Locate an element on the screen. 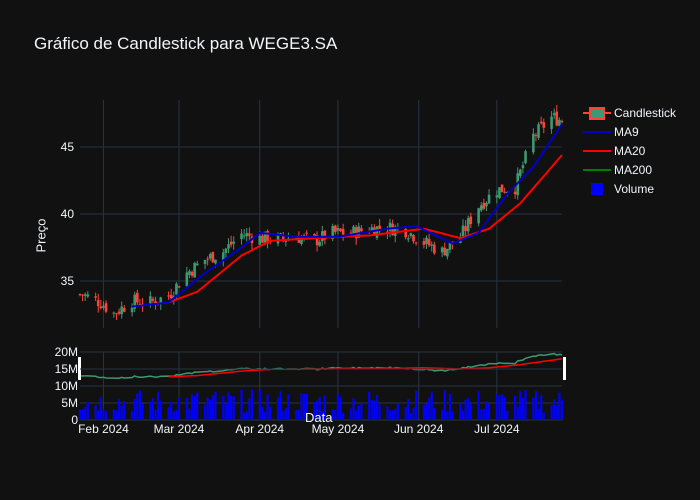 The height and width of the screenshot is (500, 700). ma9-line-icon is located at coordinates (597, 131).